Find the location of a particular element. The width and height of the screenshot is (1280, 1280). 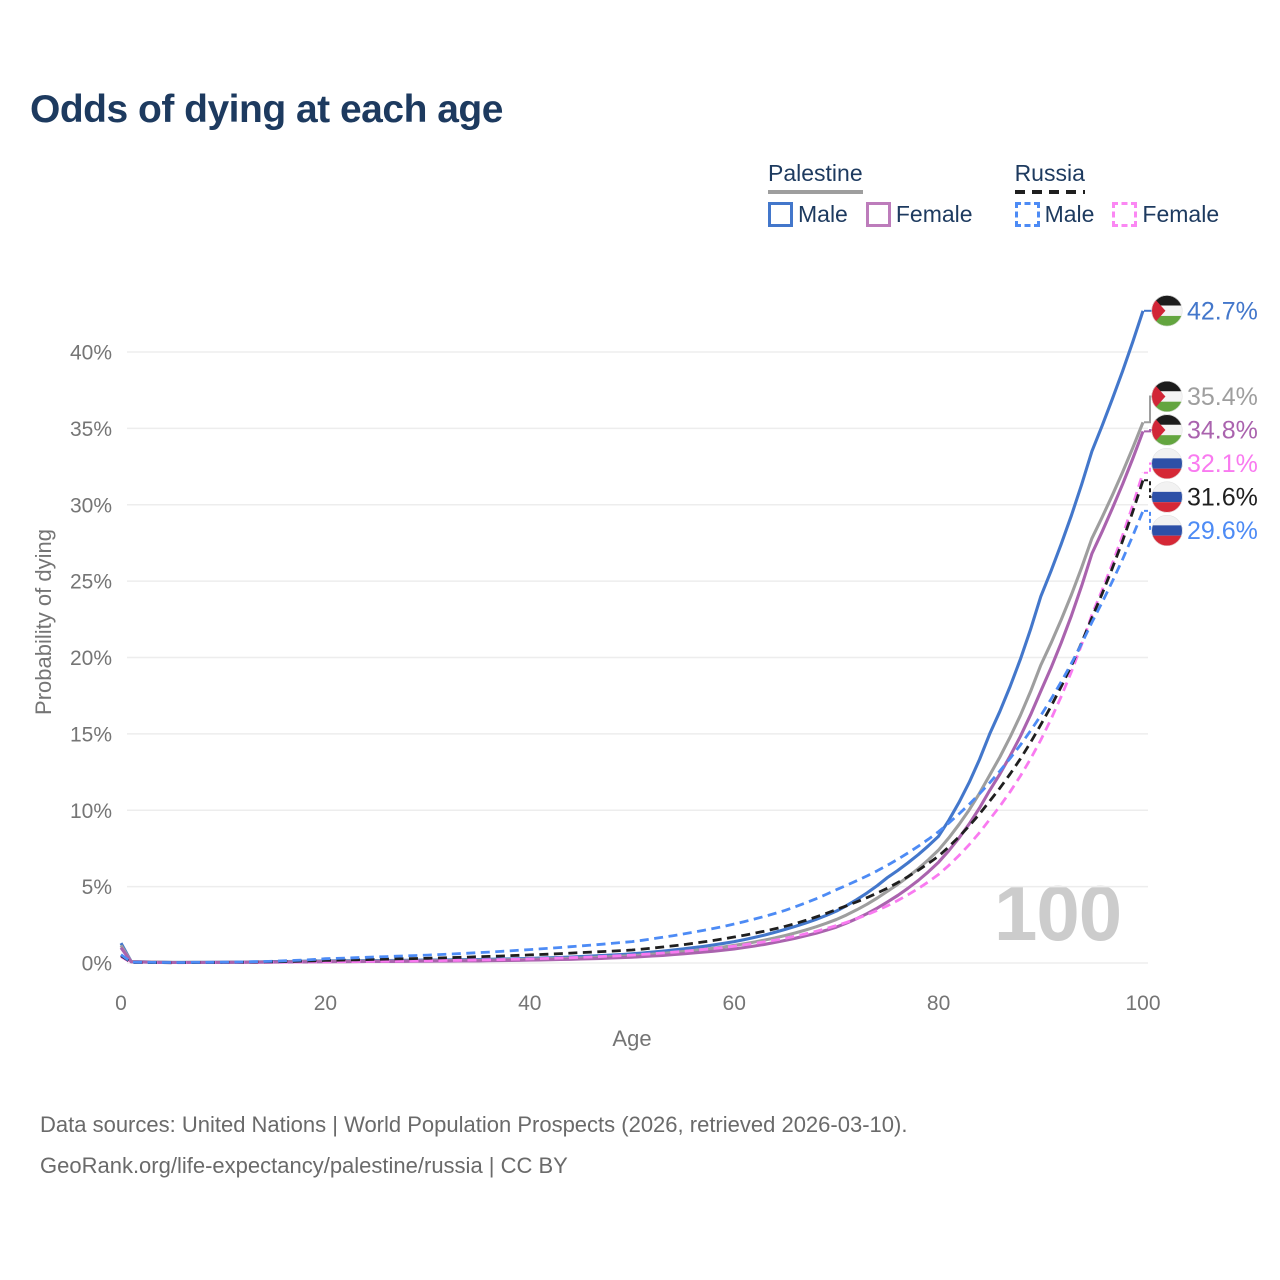

end-label-value: 29.6% is located at coordinates (1222, 531).